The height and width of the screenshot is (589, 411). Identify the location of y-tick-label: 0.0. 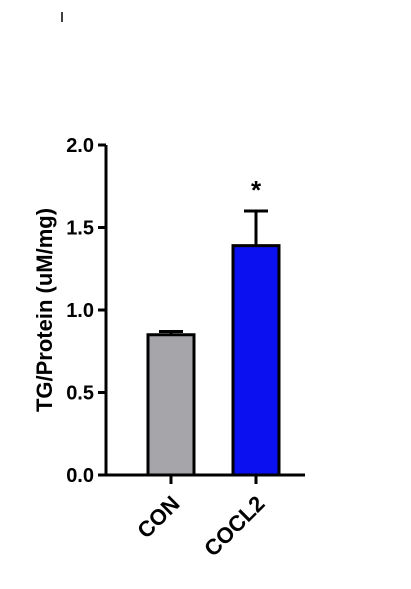
(80, 476).